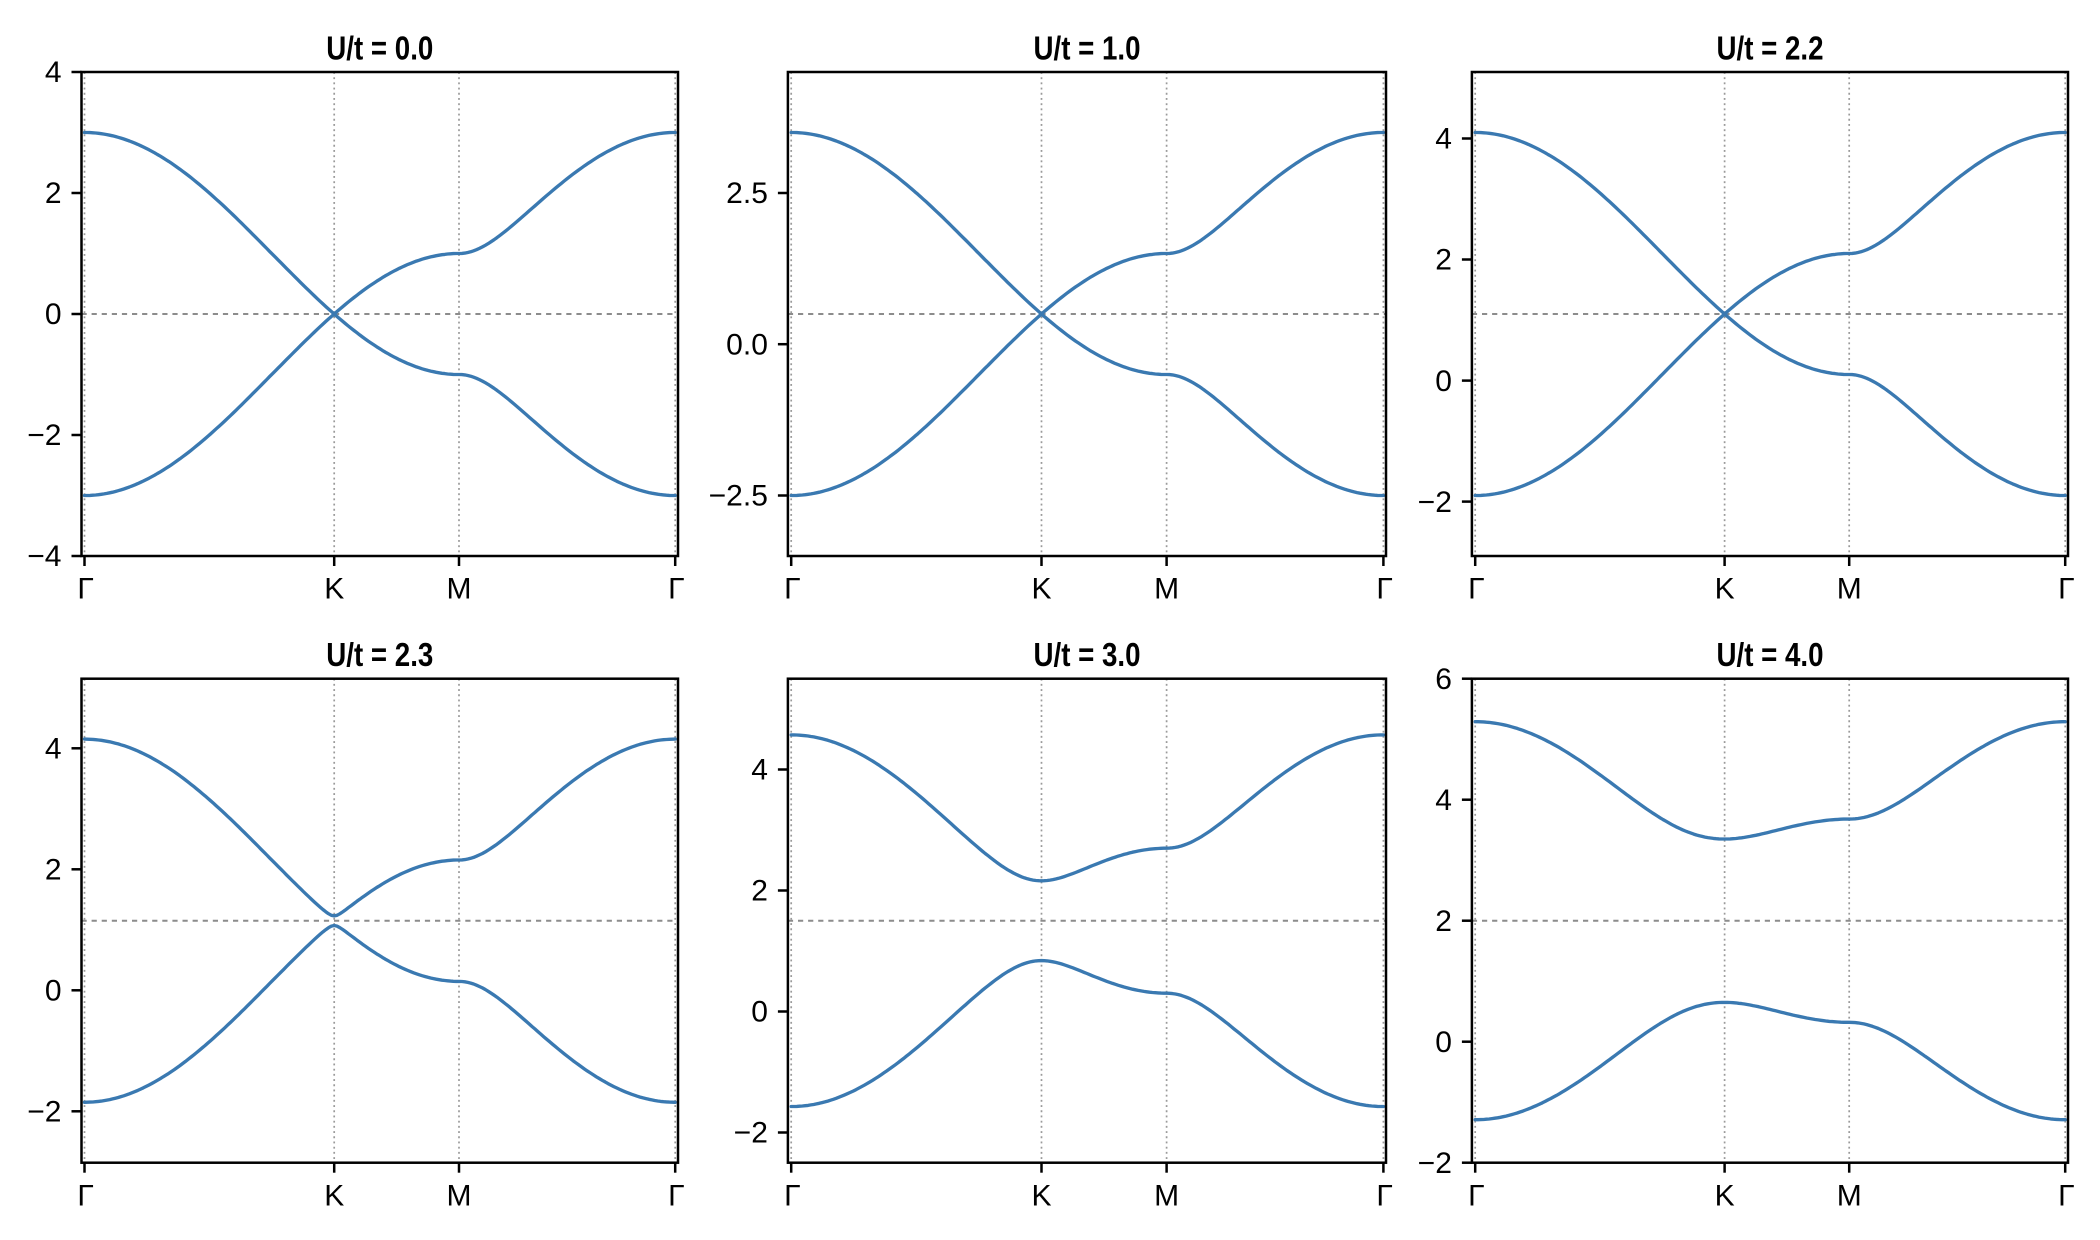  I want to click on svg-text: 6, so click(1443, 679).